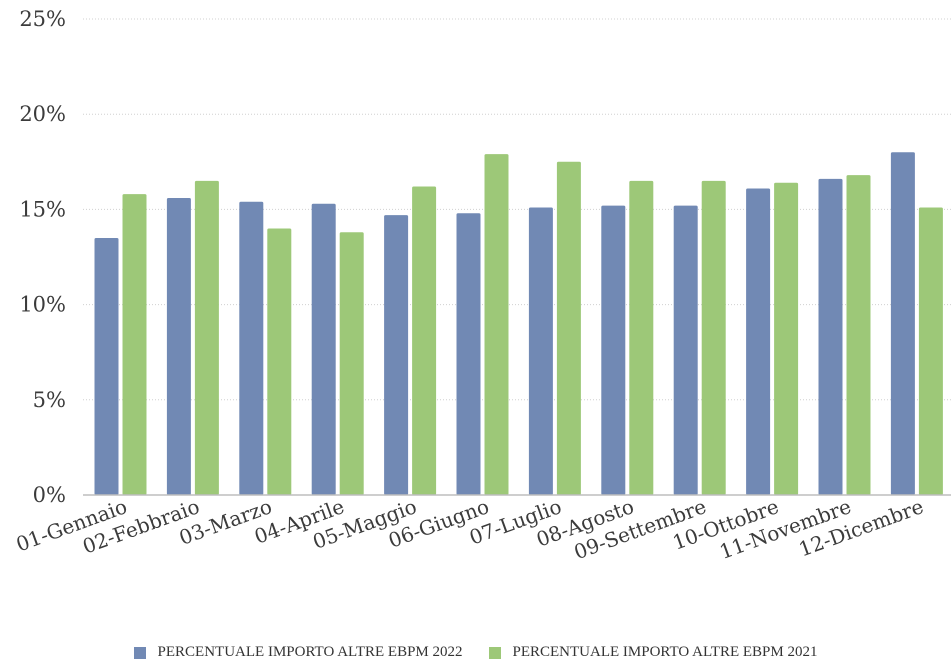 This screenshot has width=951, height=667. Describe the element at coordinates (494, 652) in the screenshot. I see `legend-swatch-2021` at that location.